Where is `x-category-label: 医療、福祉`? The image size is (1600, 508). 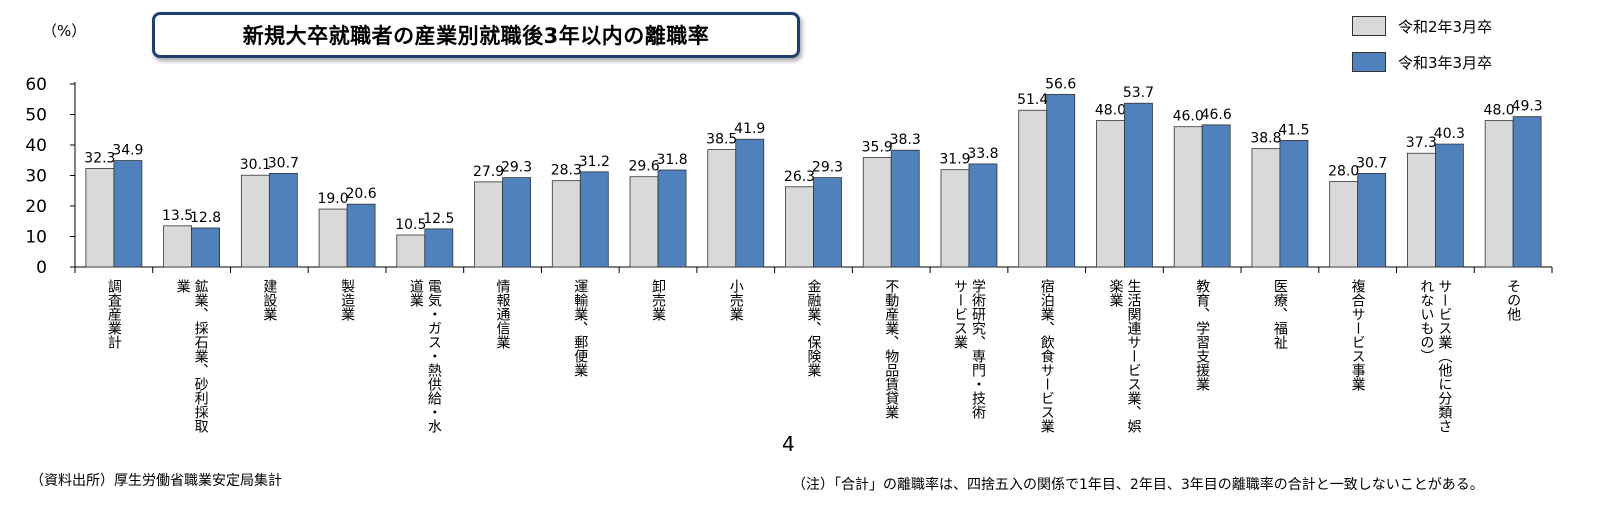
x-category-label: 医療、福祉 is located at coordinates (1280, 314).